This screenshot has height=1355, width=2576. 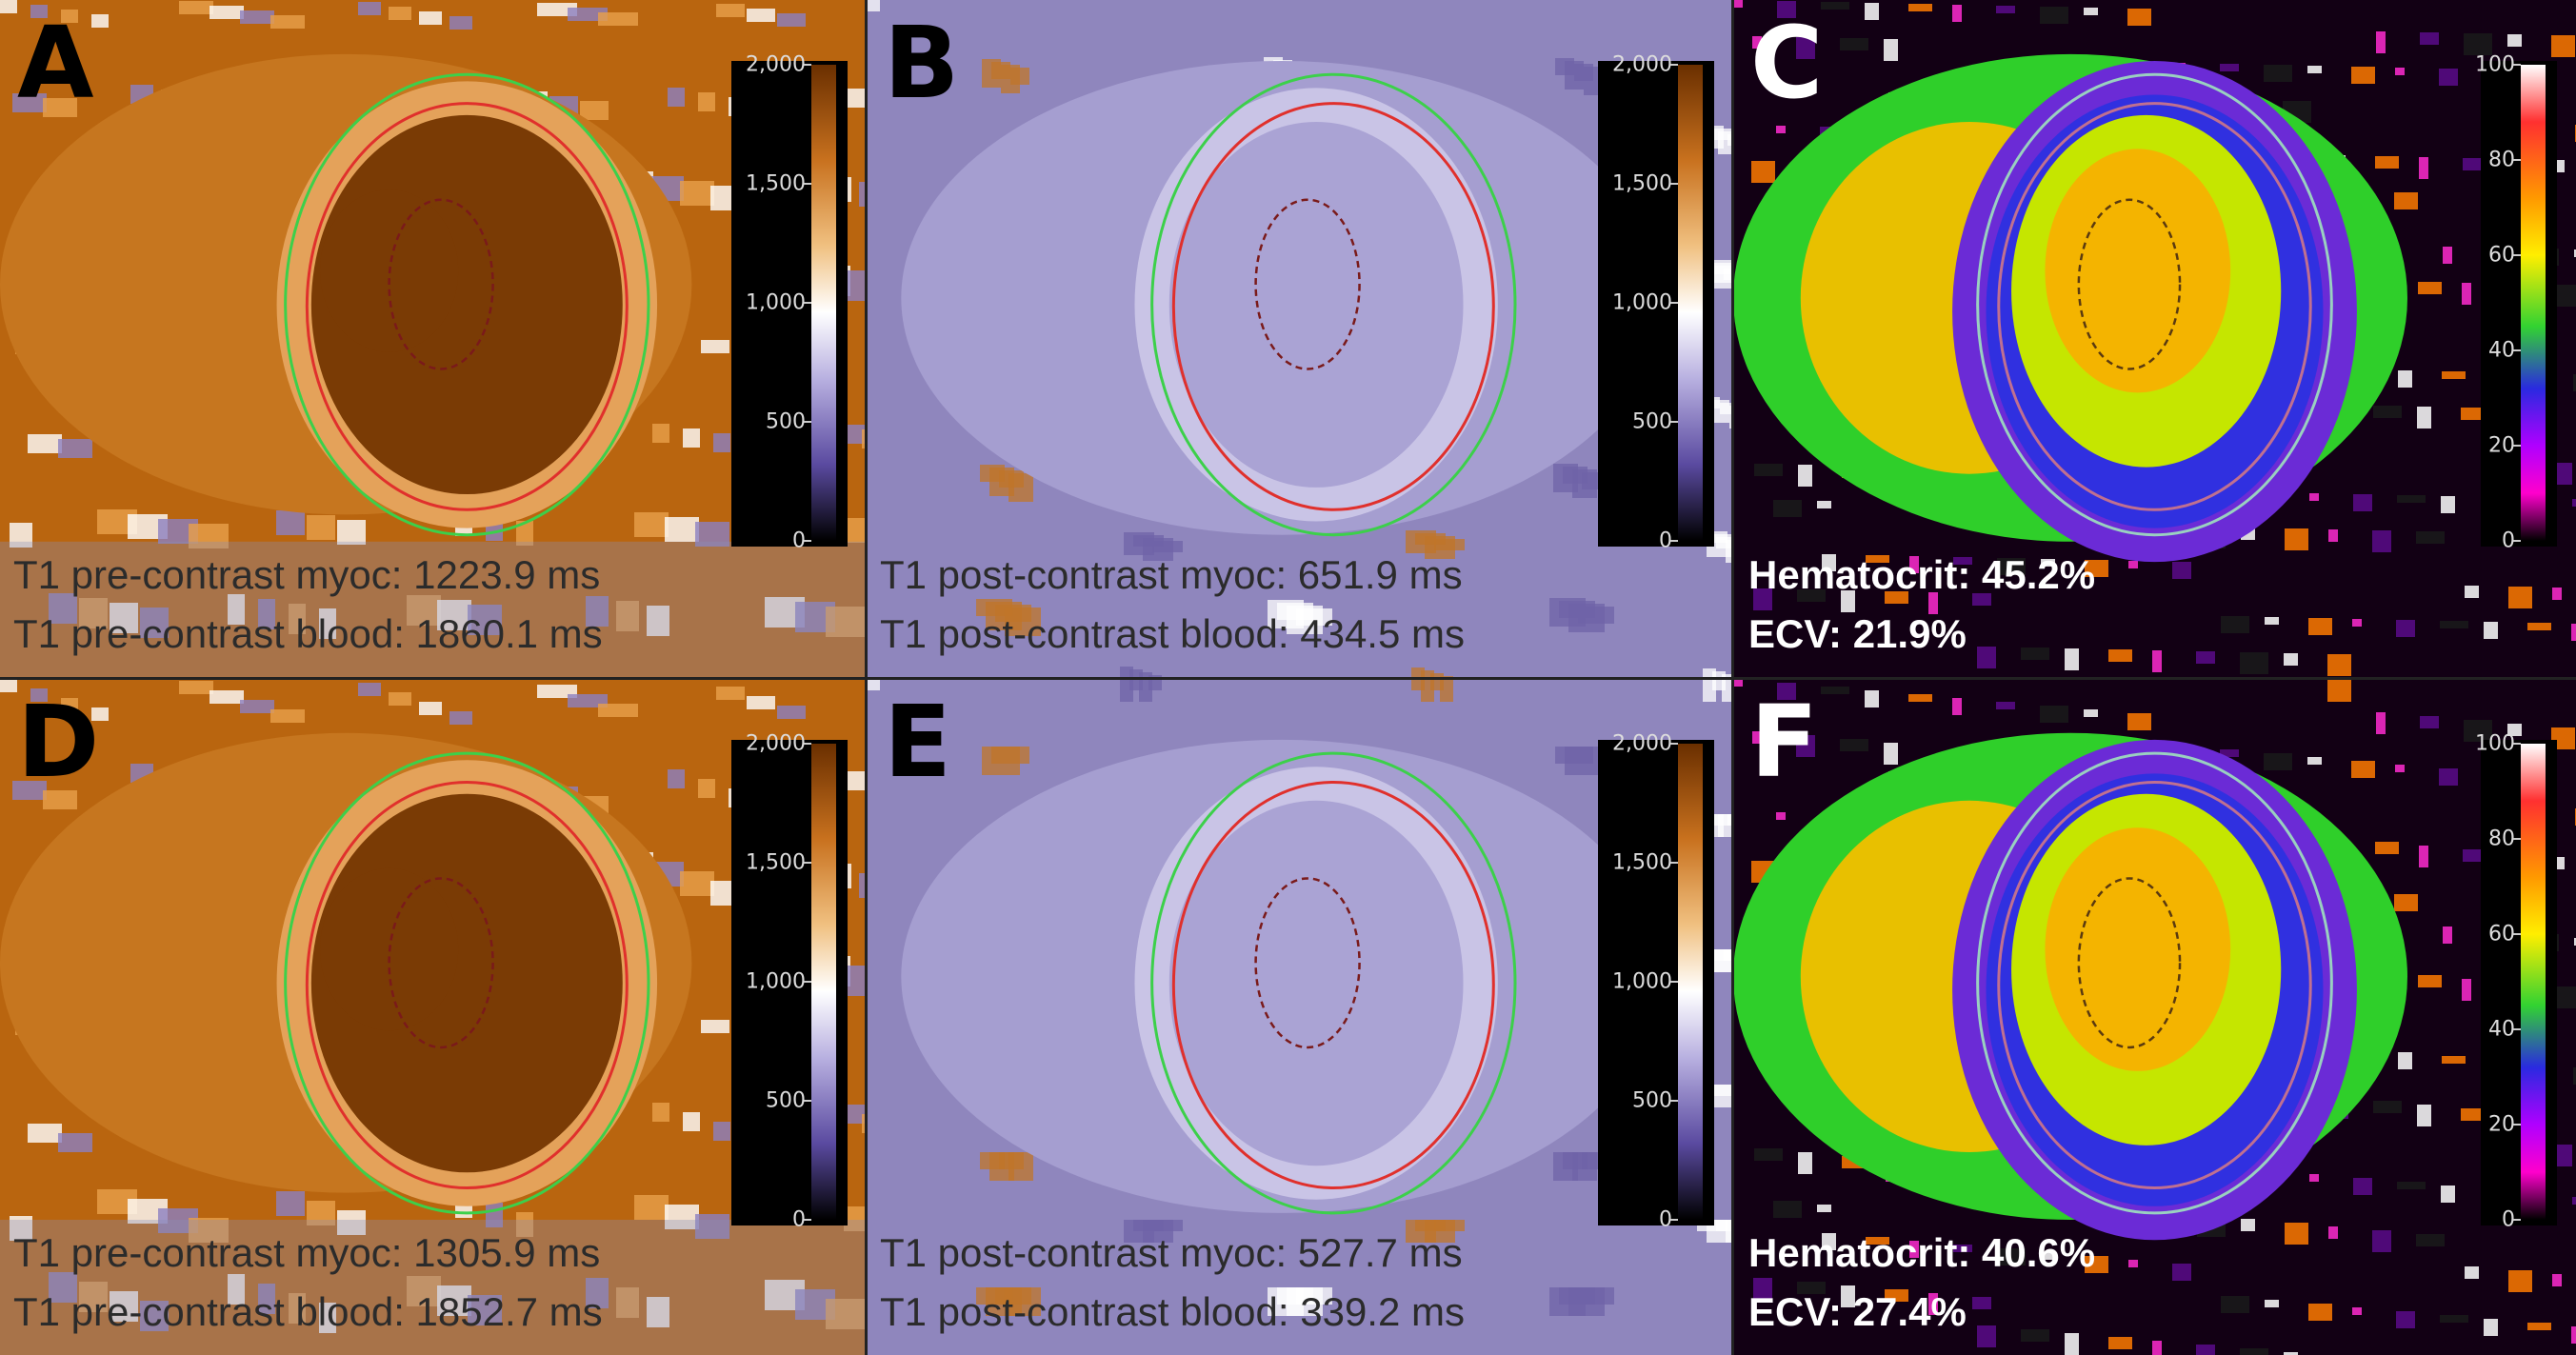 I want to click on panel-letter: B, so click(x=922, y=63).